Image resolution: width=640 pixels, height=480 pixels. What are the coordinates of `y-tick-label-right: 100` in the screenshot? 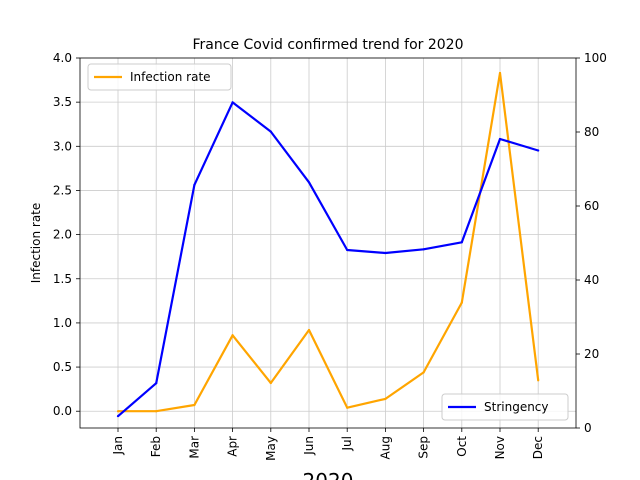 It's located at (595, 58).